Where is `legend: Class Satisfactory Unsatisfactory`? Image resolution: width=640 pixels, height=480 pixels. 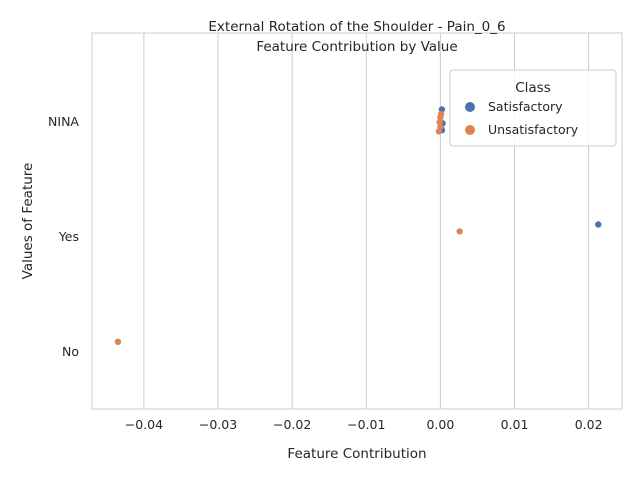 legend: Class Satisfactory Unsatisfactory is located at coordinates (533, 108).